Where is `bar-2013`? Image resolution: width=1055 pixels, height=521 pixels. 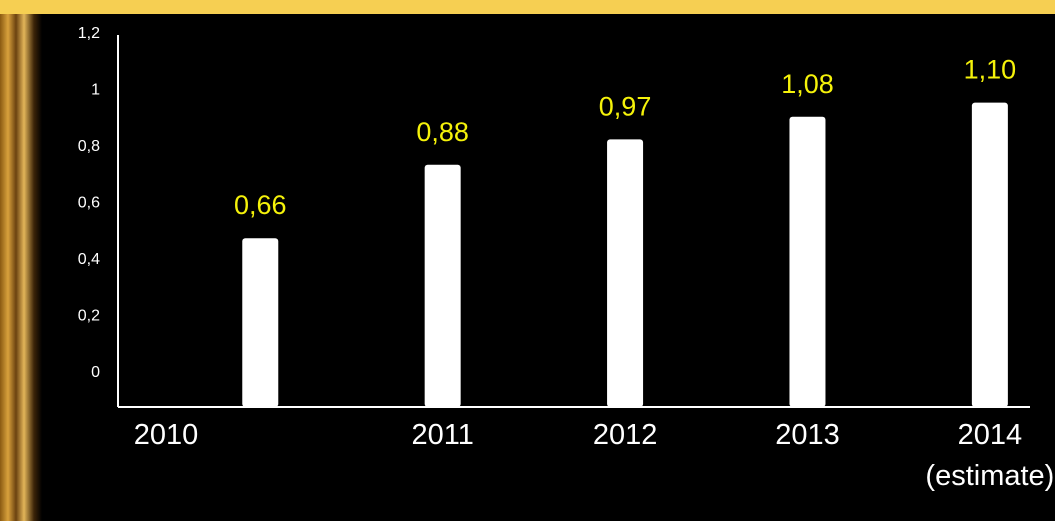
bar-2013 is located at coordinates (807, 261).